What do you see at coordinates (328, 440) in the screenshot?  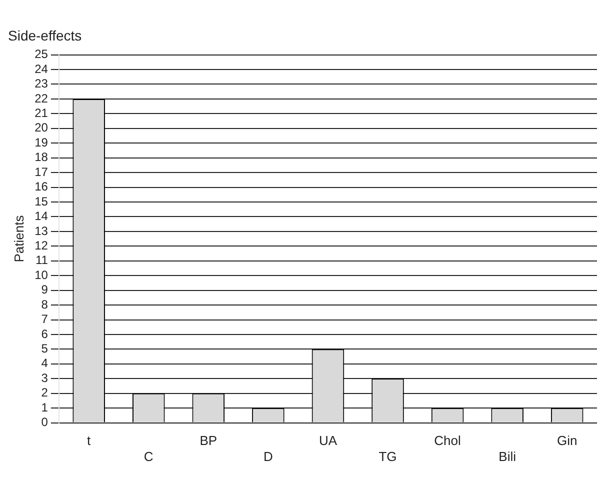 I see `x-tick-label: UA` at bounding box center [328, 440].